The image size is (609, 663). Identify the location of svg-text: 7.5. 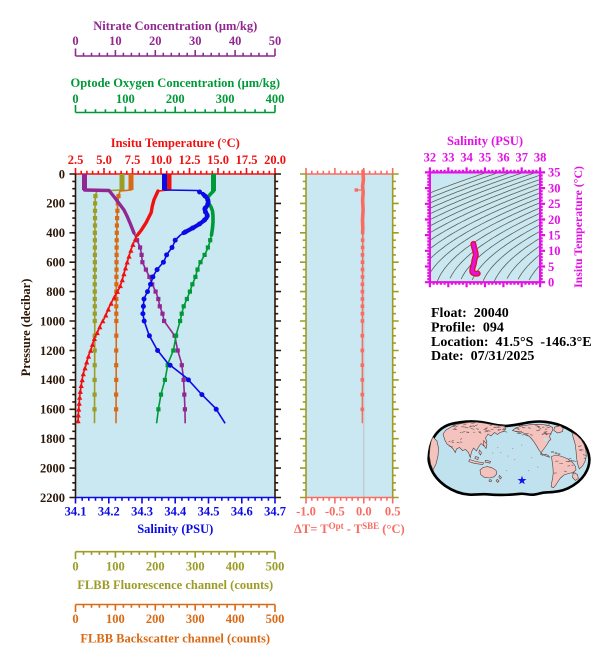
(133, 160).